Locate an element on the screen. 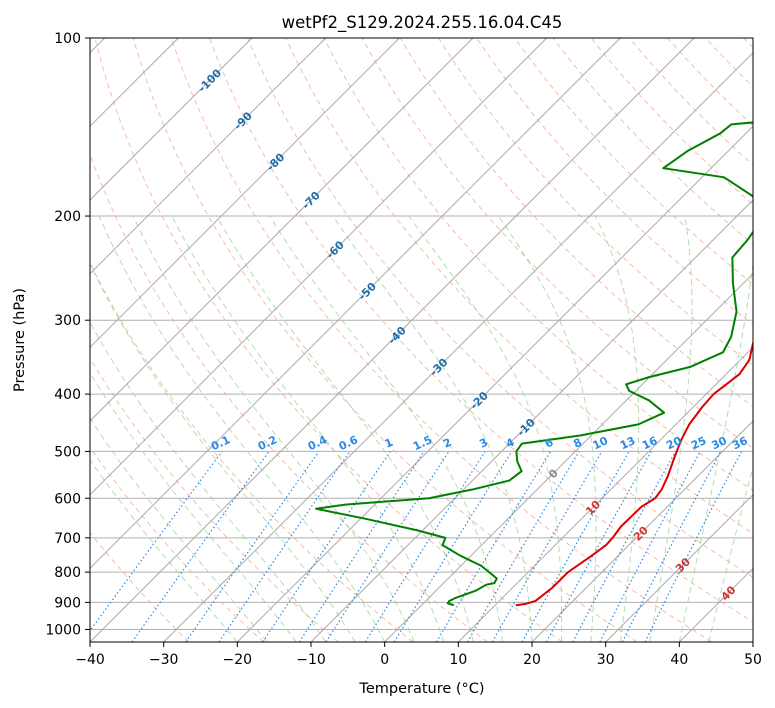 The image size is (775, 708). mixing-ratio-label: 36 is located at coordinates (740, 443).